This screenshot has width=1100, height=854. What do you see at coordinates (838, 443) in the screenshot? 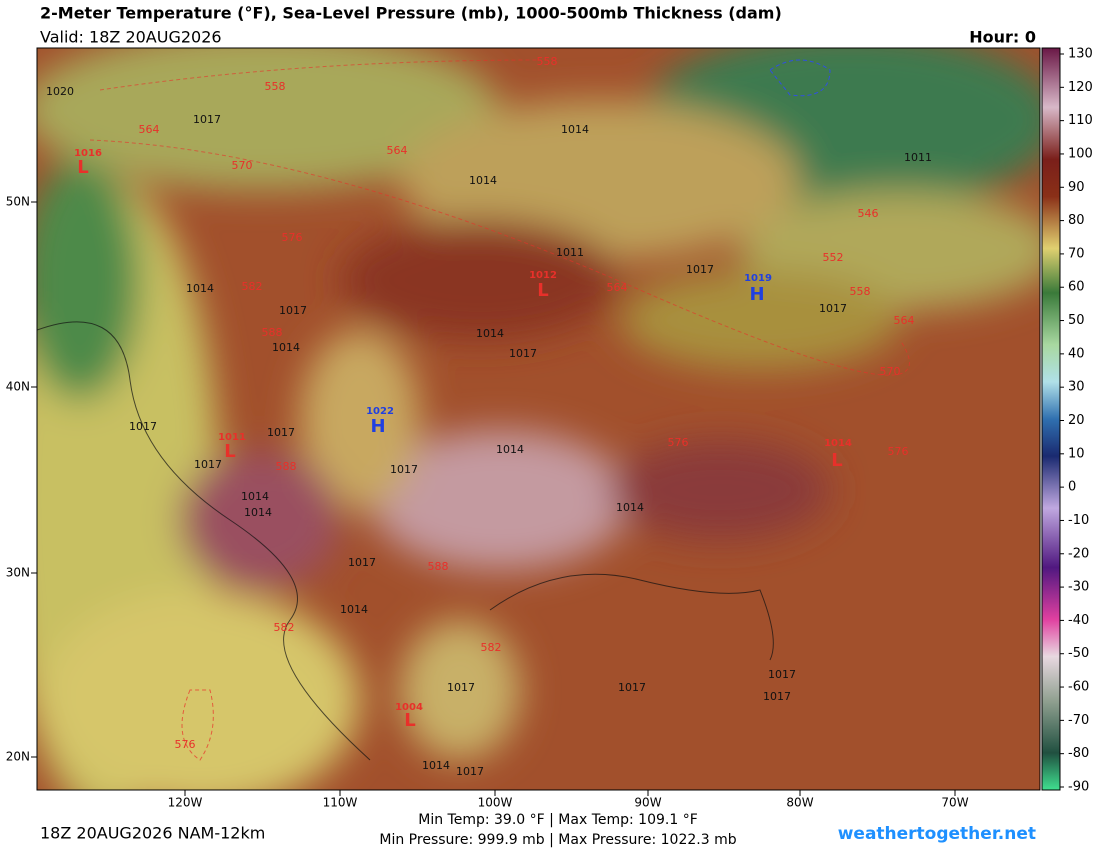
I see `center-pressure: 1014` at bounding box center [838, 443].